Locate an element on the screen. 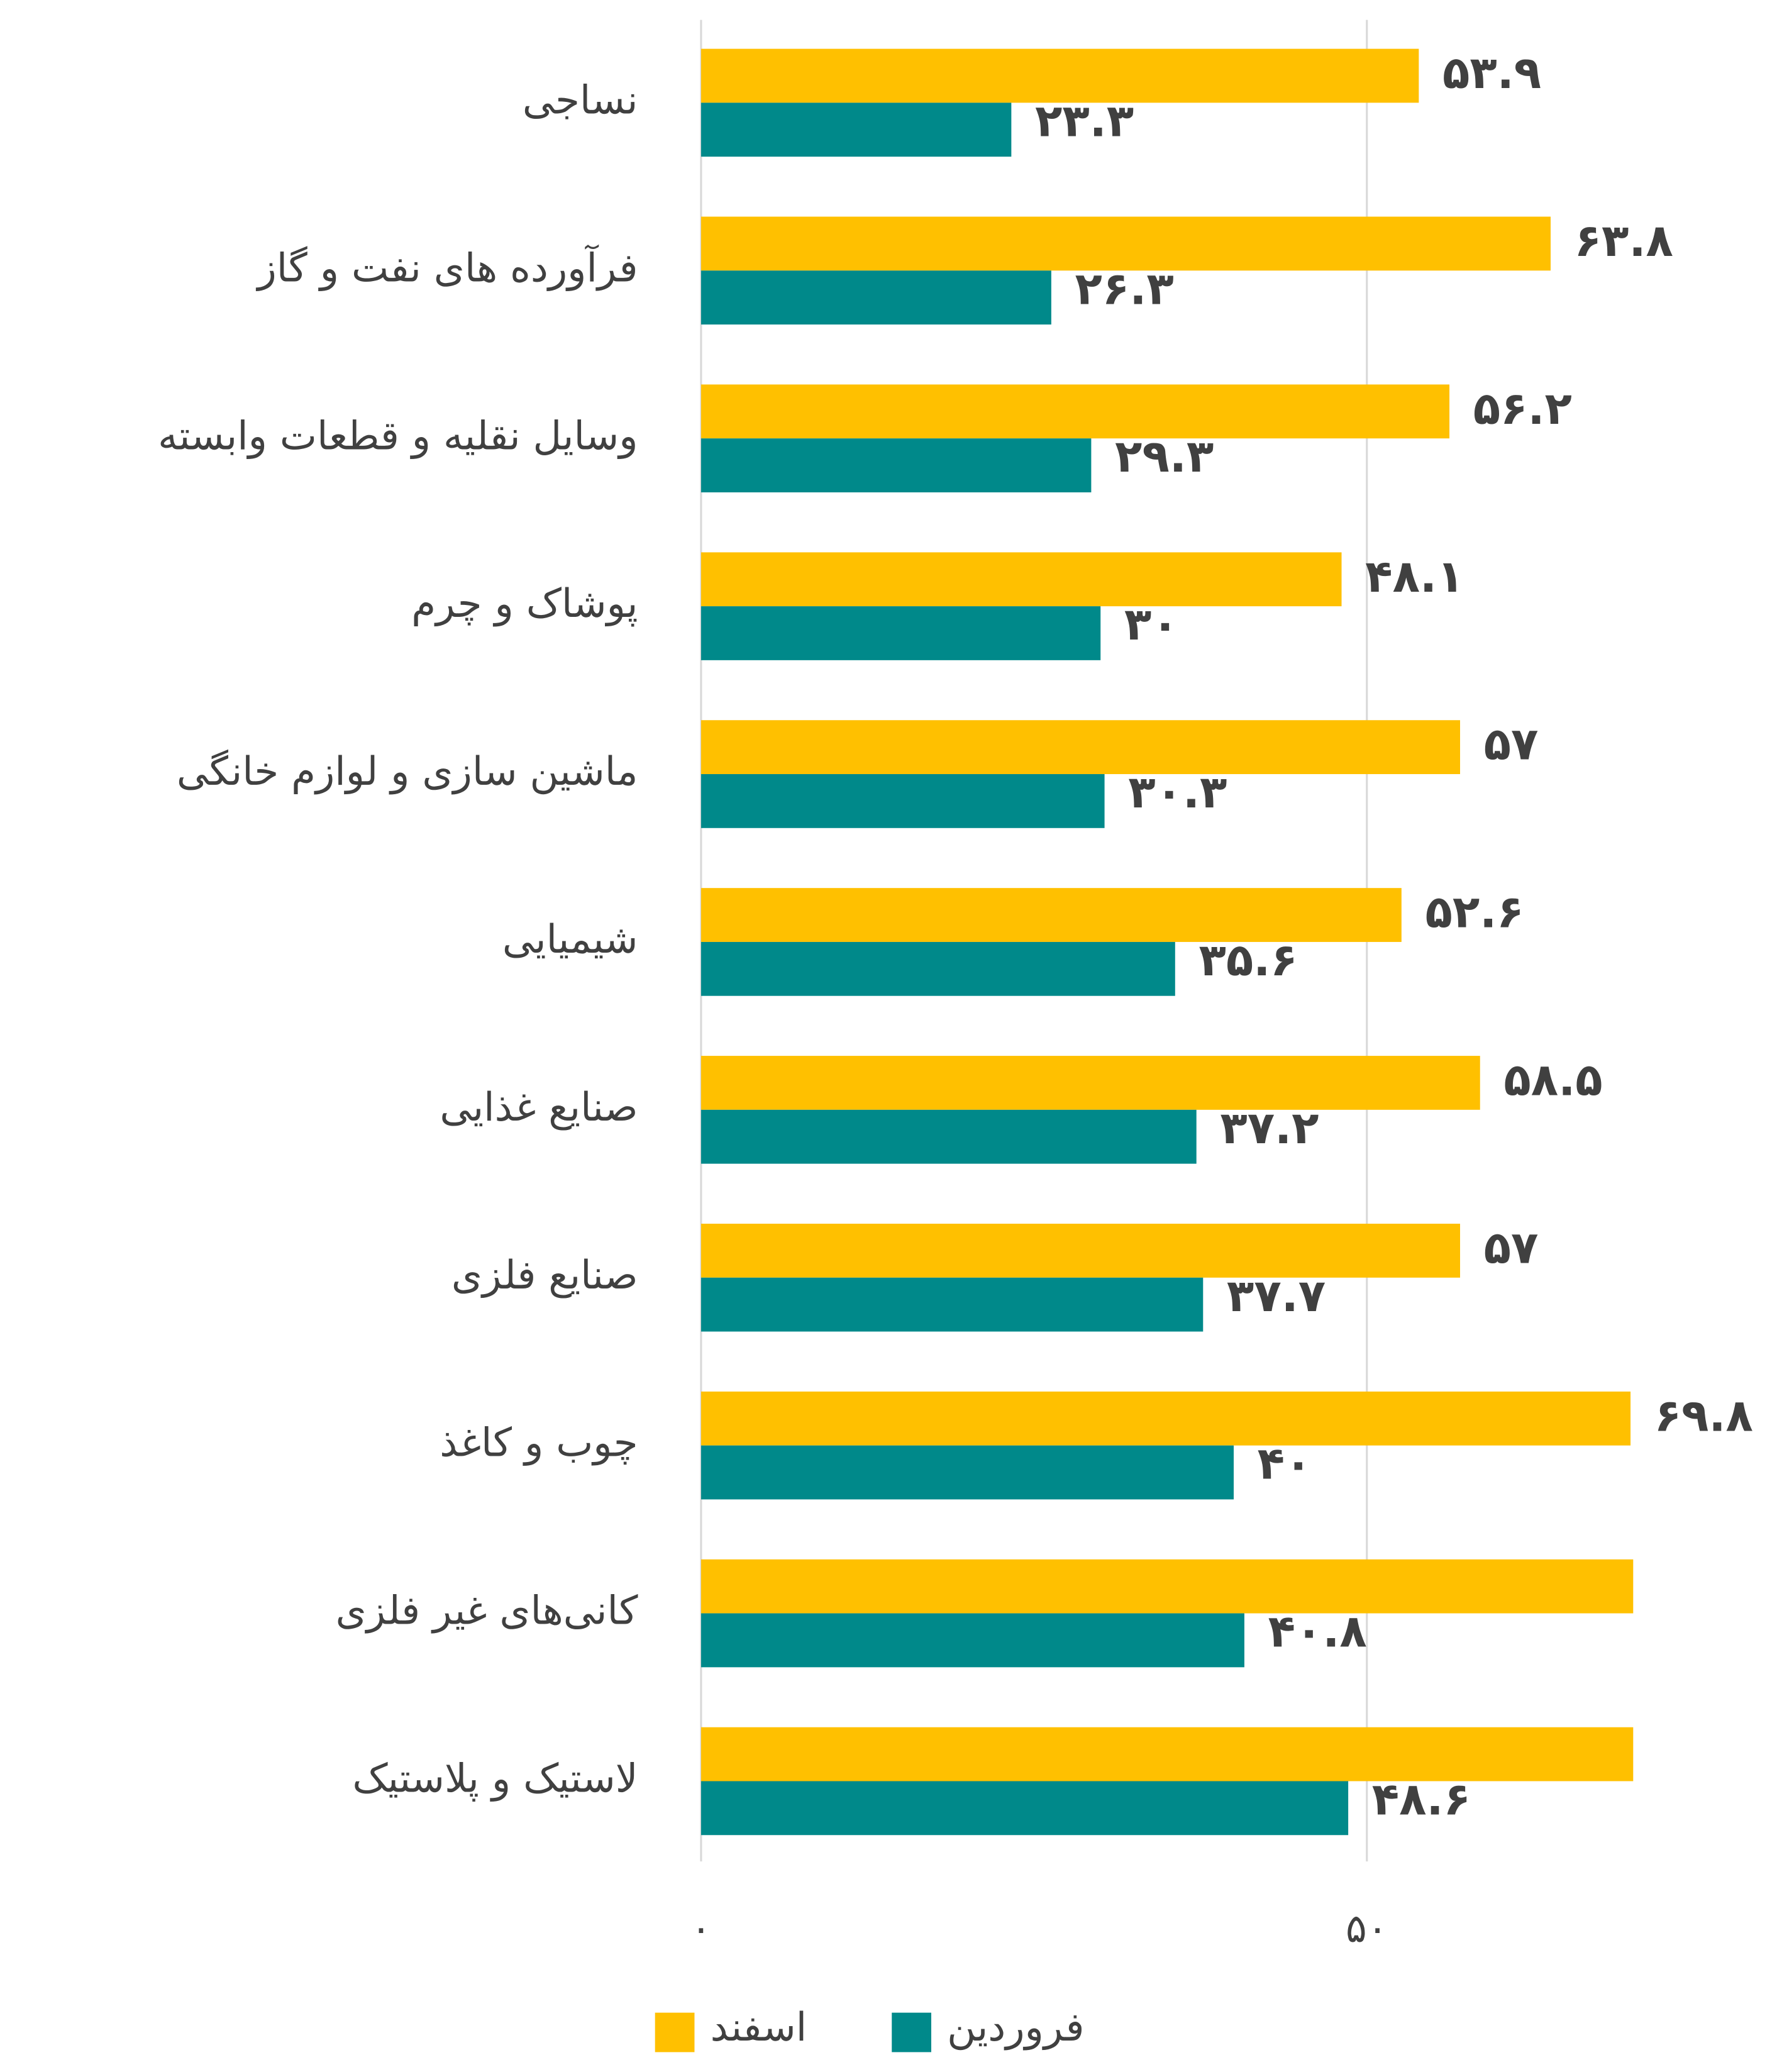  category-label: شیمیایی is located at coordinates (570, 939).